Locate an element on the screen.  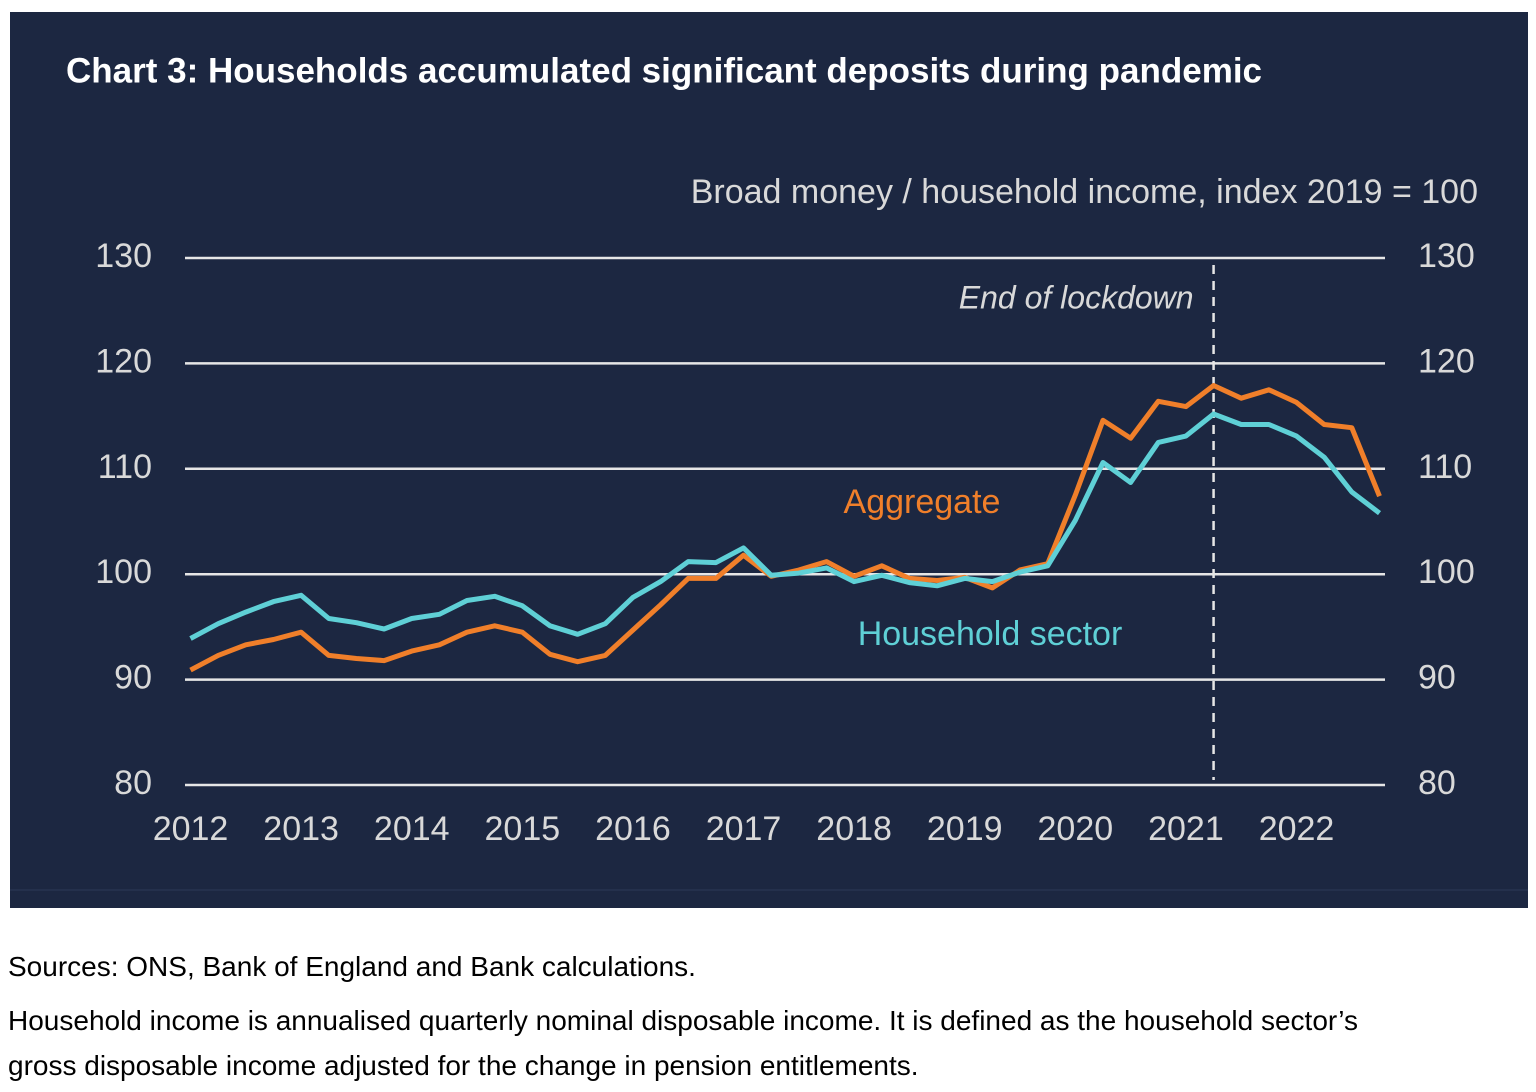
x-tick-label: 2013 is located at coordinates (301, 829).